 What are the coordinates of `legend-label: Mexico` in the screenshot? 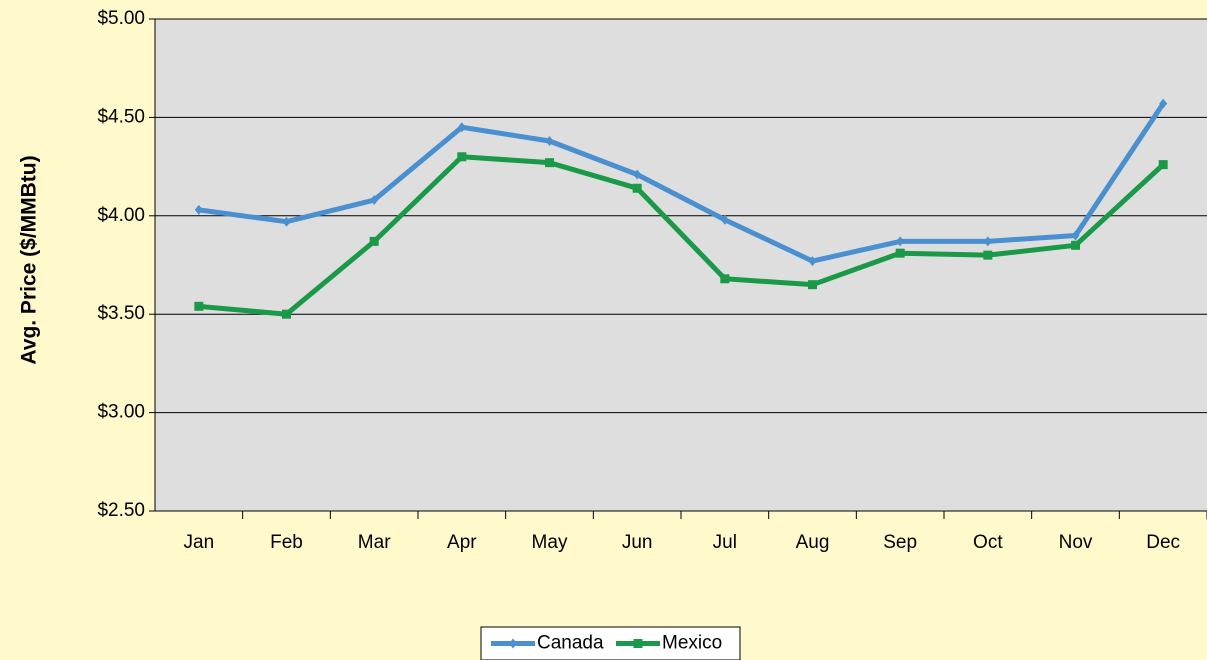 It's located at (692, 643).